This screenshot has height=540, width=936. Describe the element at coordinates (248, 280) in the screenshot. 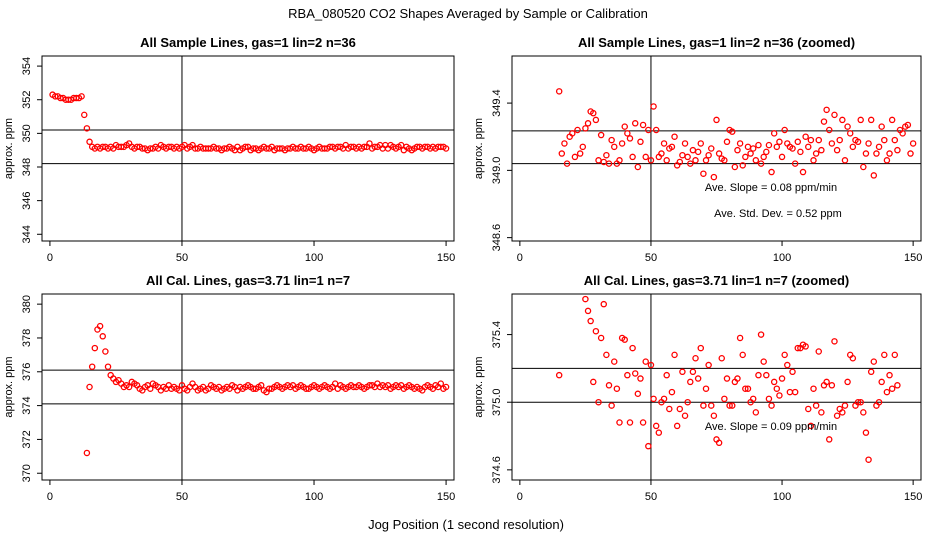

I see `panel-title: All Cal. Lines, gas=3.71 lin=1 n=7` at that location.